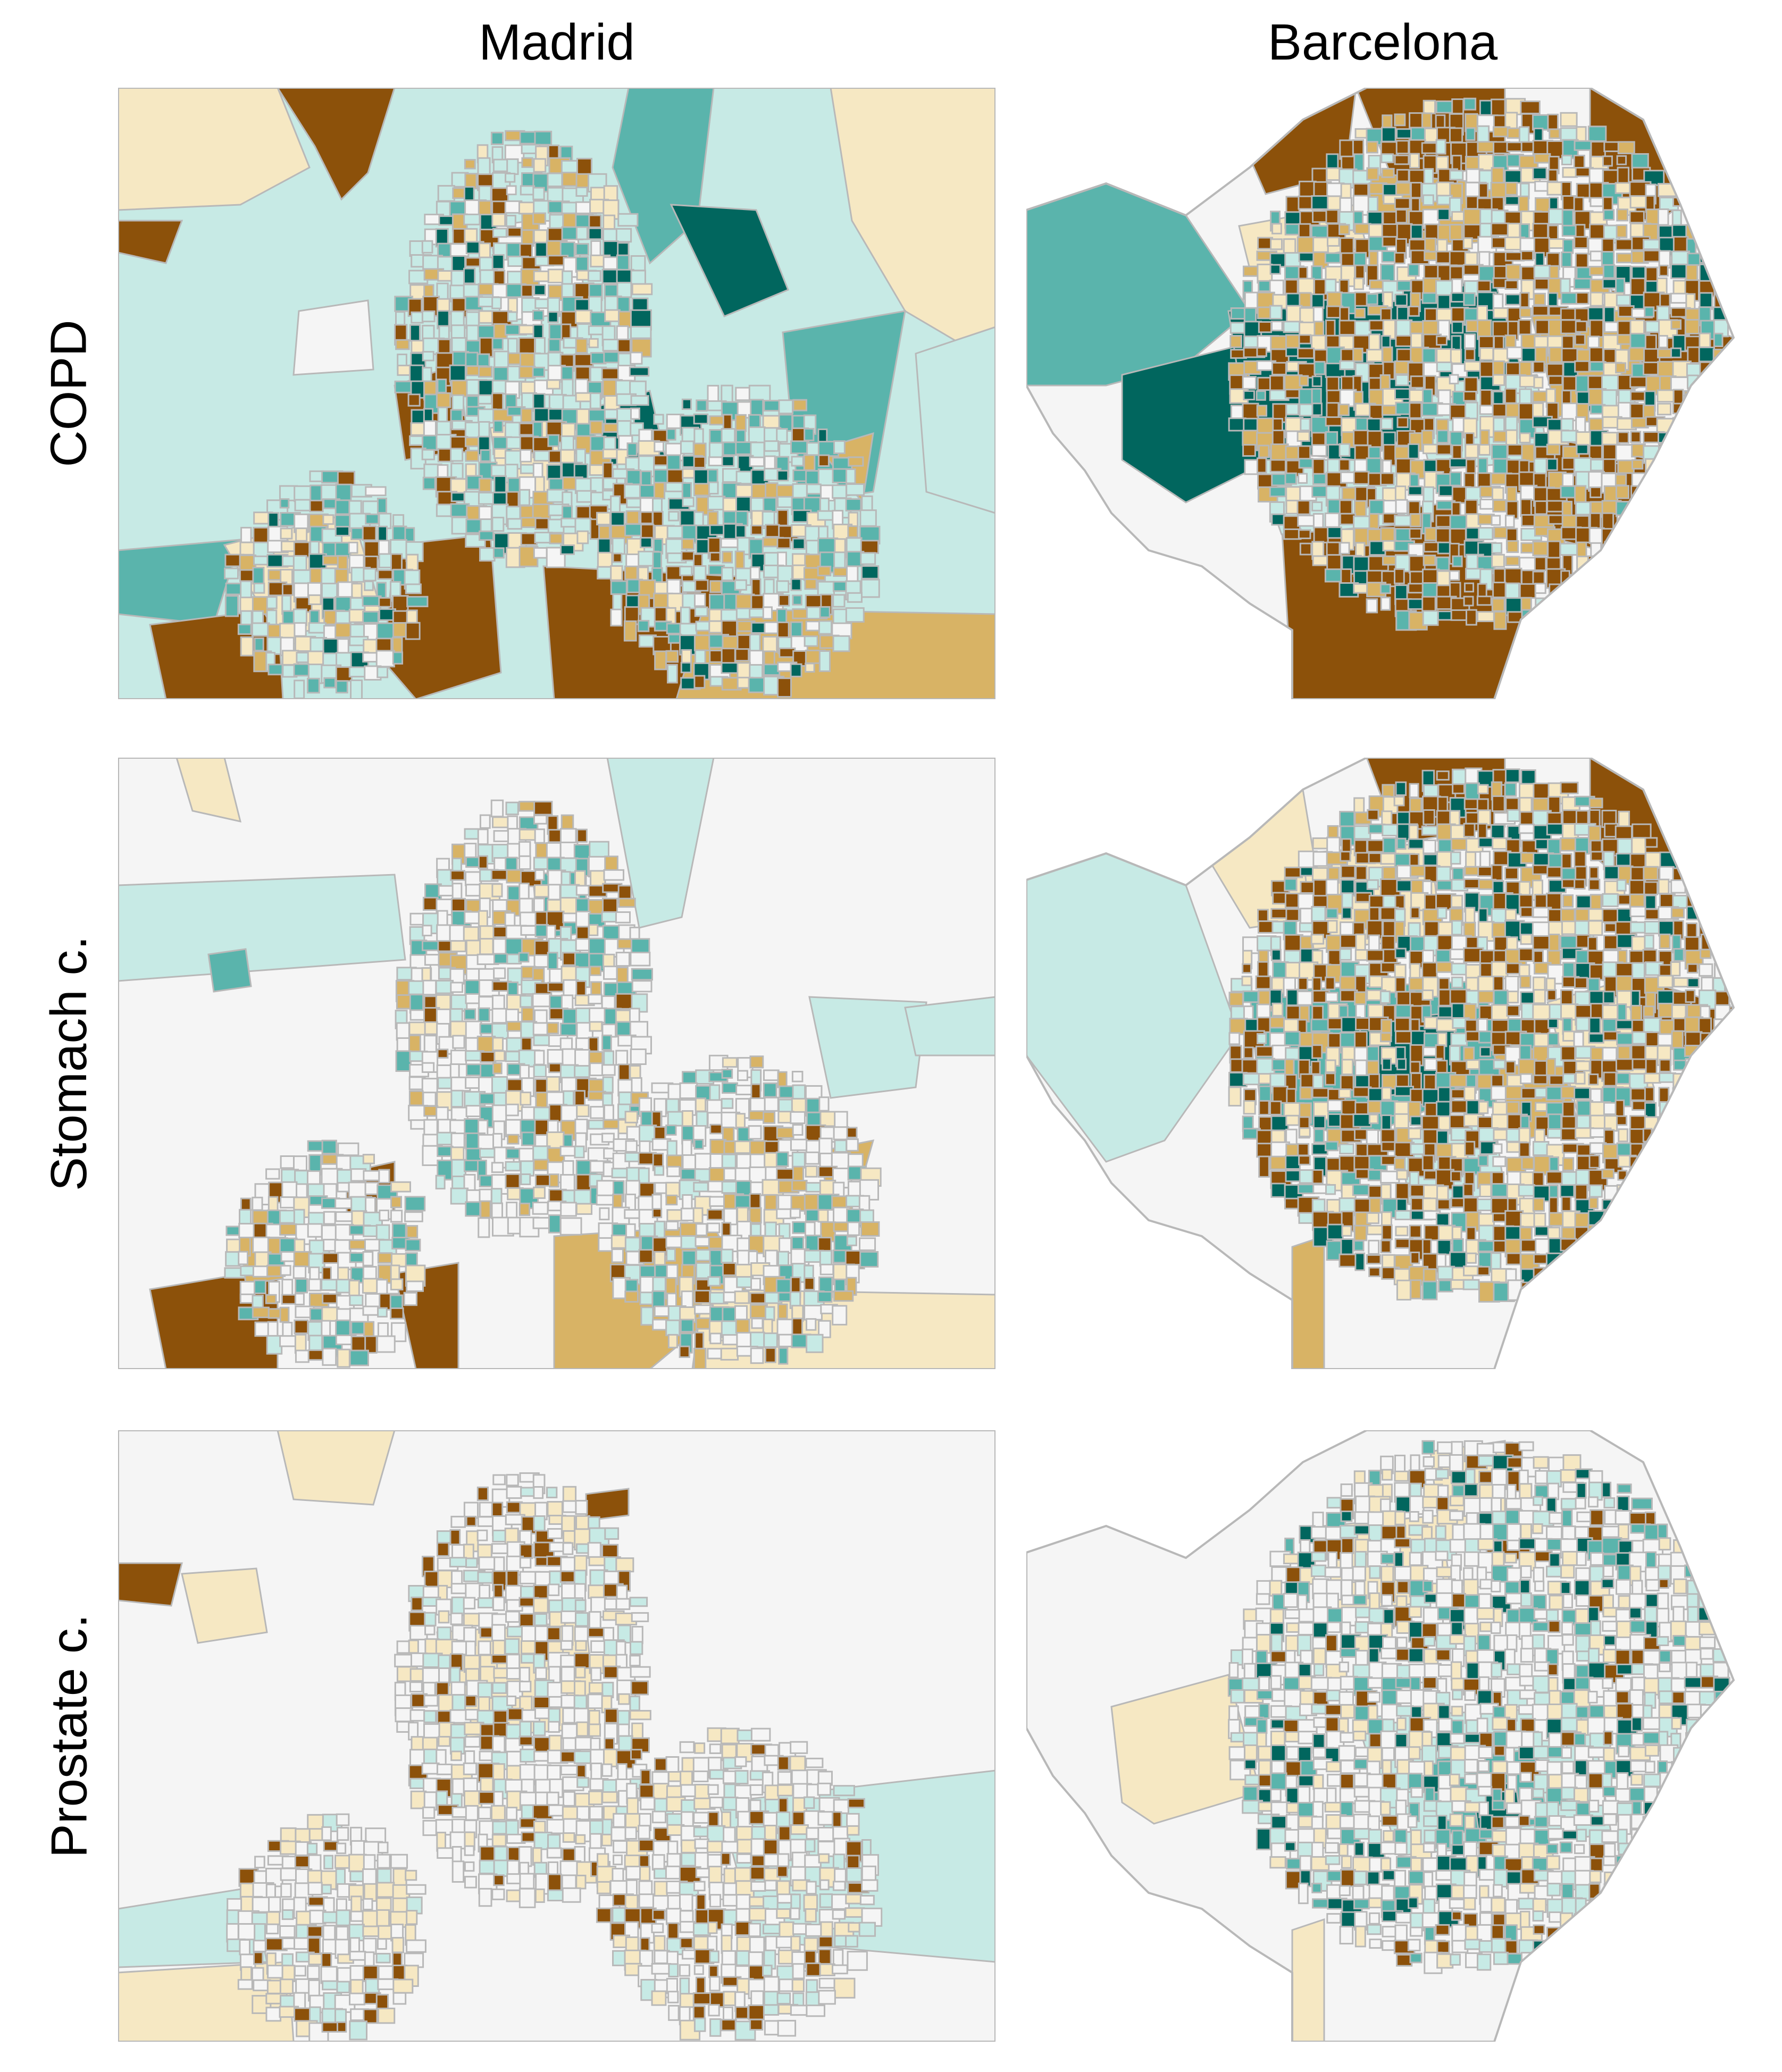 The image size is (1782, 2072). What do you see at coordinates (150, 1584) in the screenshot?
I see `region-very-high` at bounding box center [150, 1584].